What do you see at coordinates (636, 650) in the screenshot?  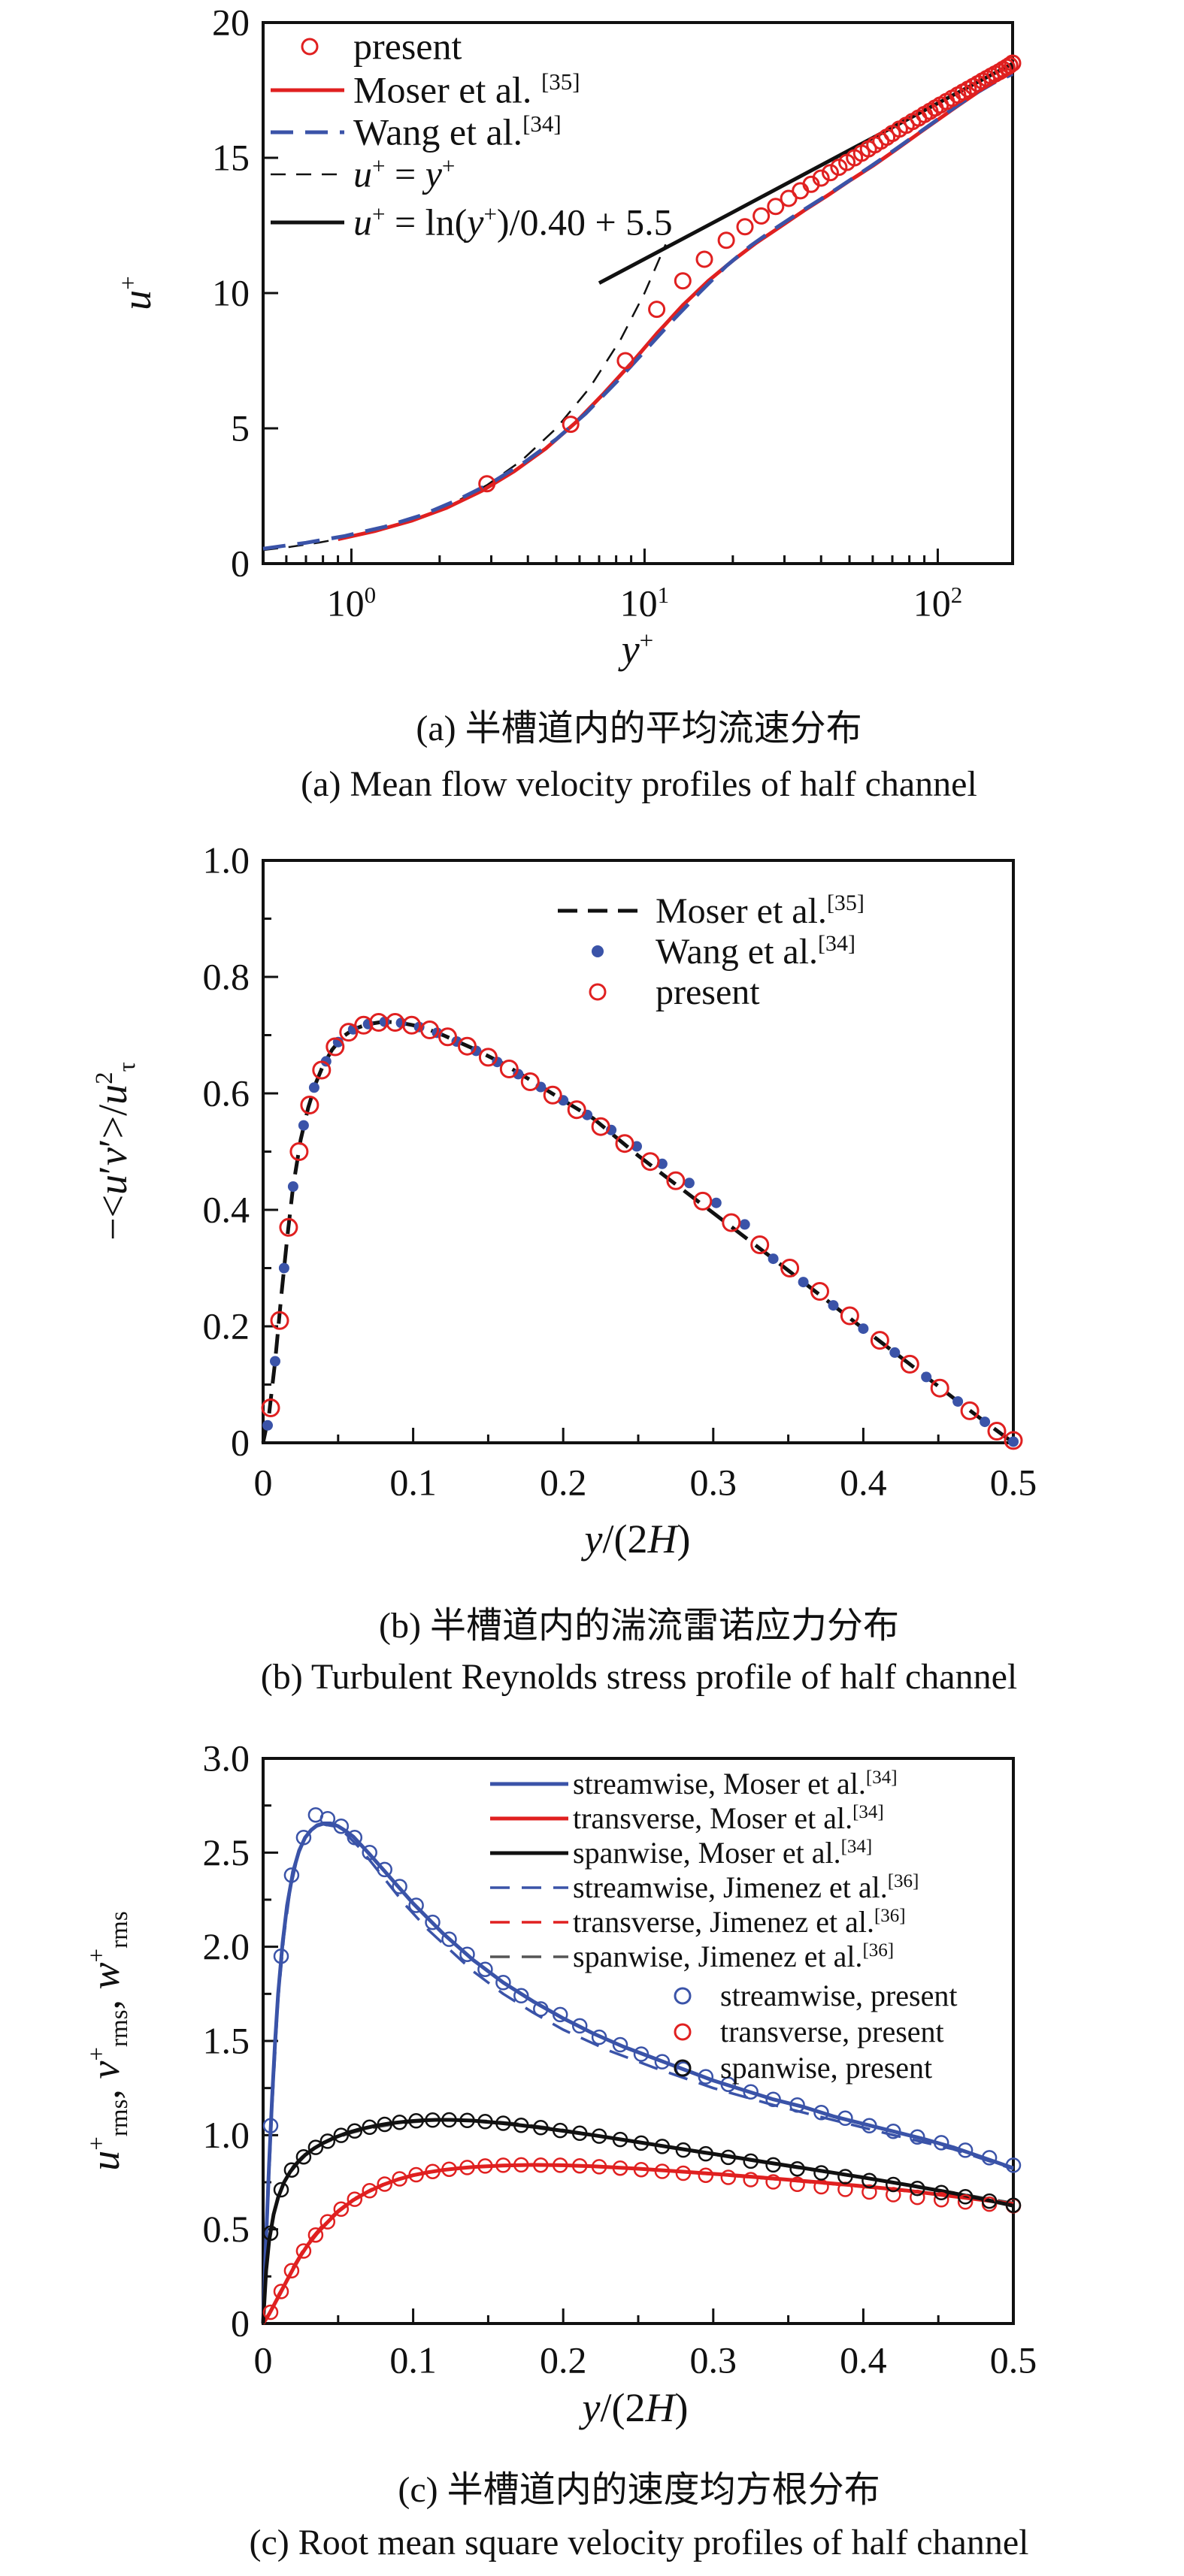 I see `panel-a-x-axis-label: y+` at bounding box center [636, 650].